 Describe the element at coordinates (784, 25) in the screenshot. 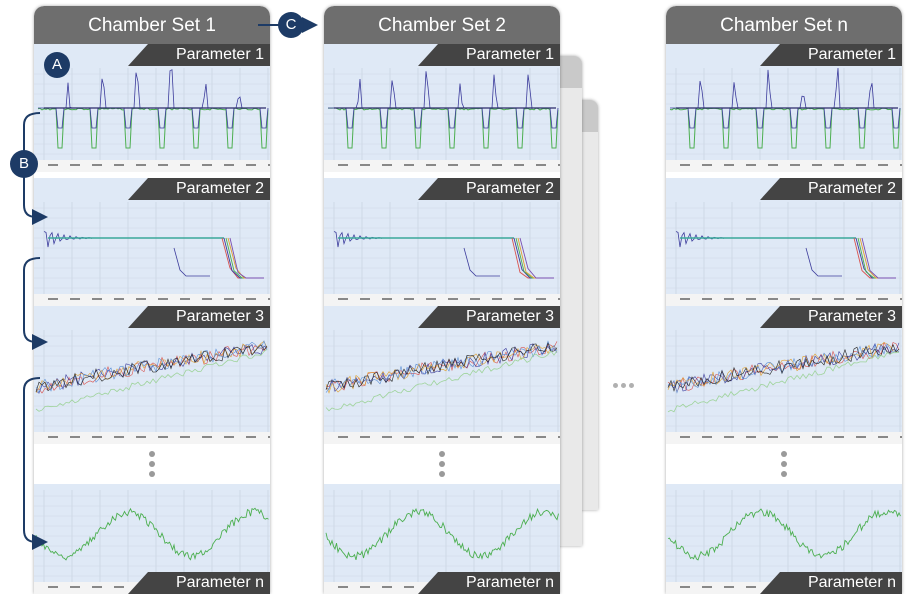

I see `chamber-set-title: Chamber Set n` at that location.